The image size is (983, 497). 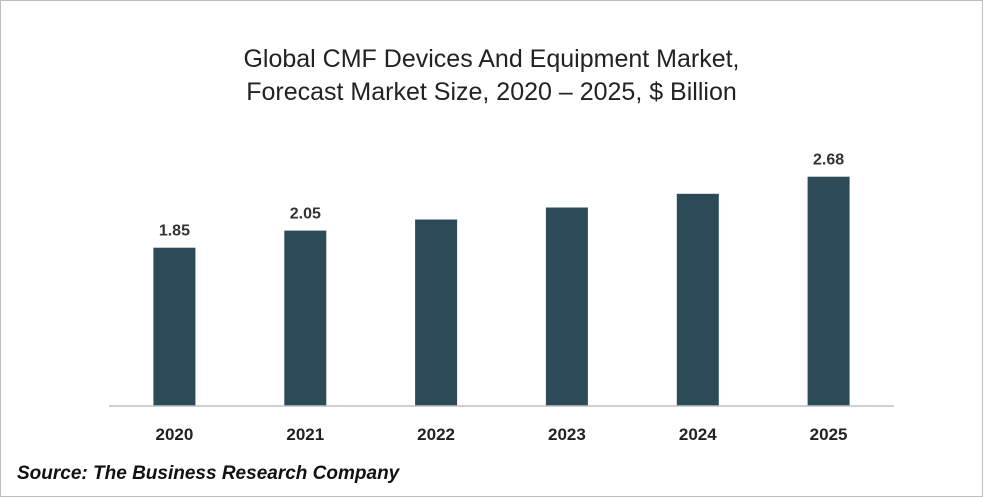 I want to click on bar-2024, so click(x=697, y=299).